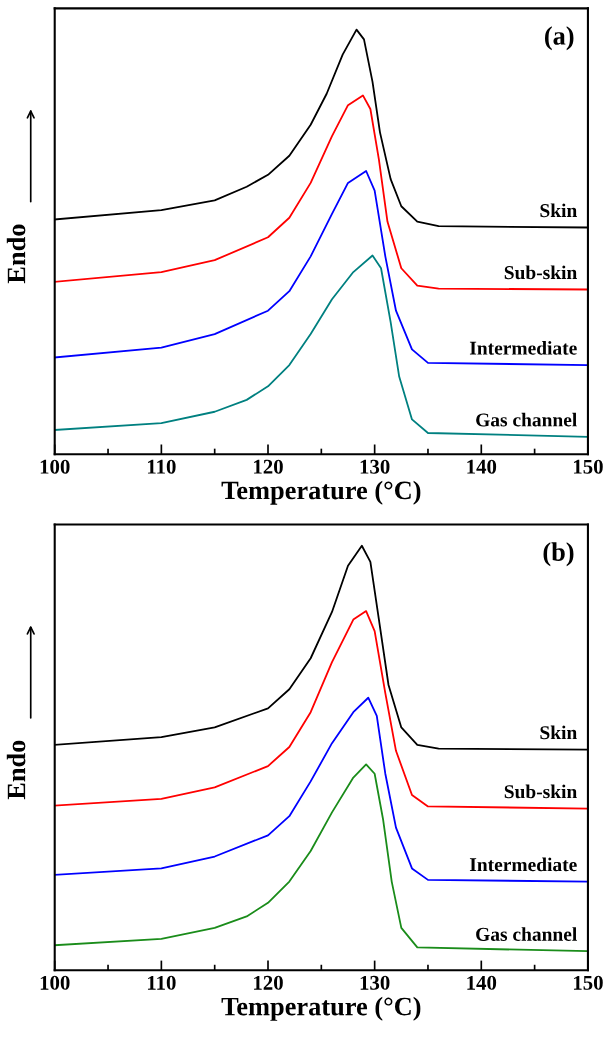 This screenshot has height=1049, width=608. I want to click on annotation: (b), so click(558, 554).